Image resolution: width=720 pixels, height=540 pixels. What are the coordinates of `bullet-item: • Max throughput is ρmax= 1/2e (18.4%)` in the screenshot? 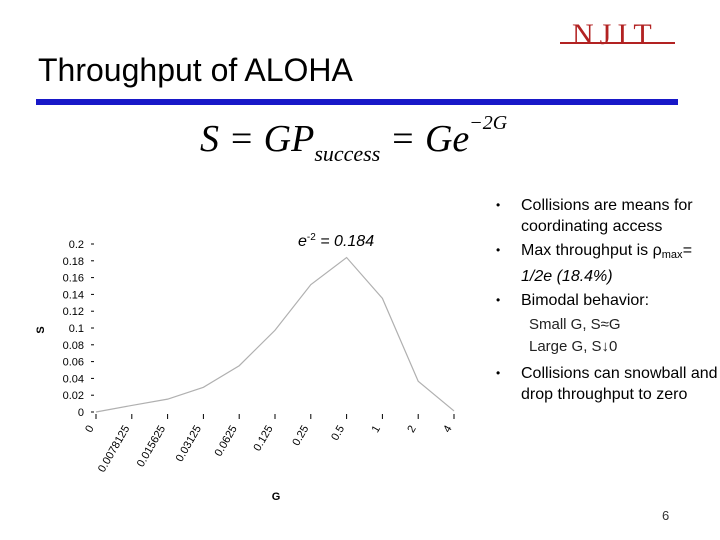 It's located at (594, 263).